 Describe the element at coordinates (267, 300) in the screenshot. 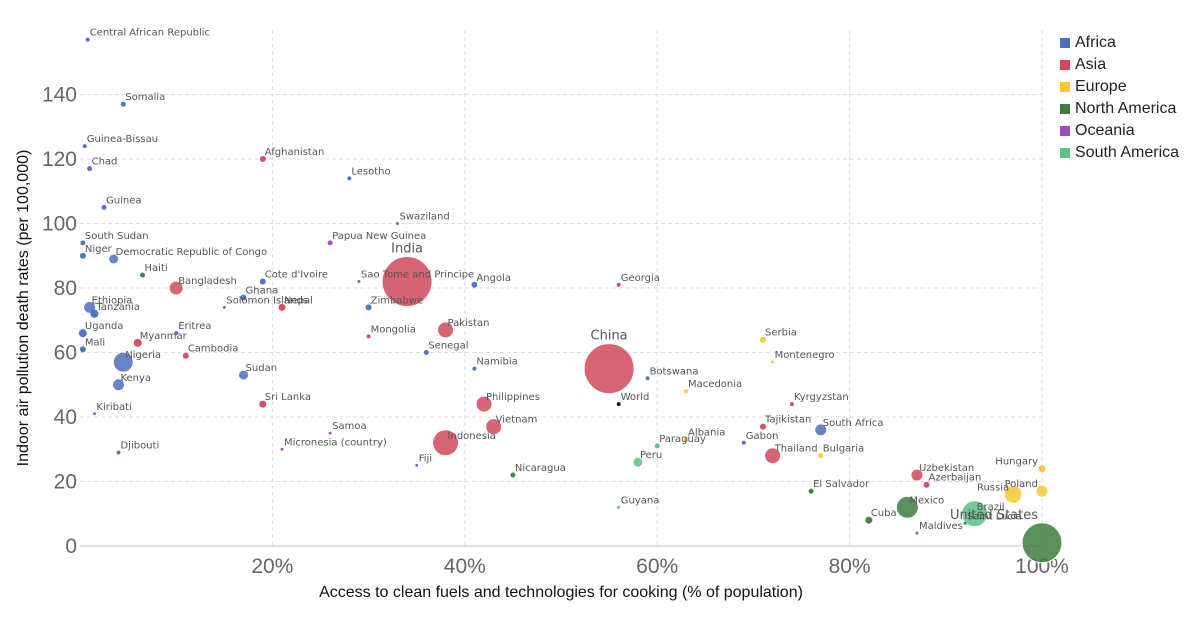

I see `point-label: Solomon Islands` at that location.